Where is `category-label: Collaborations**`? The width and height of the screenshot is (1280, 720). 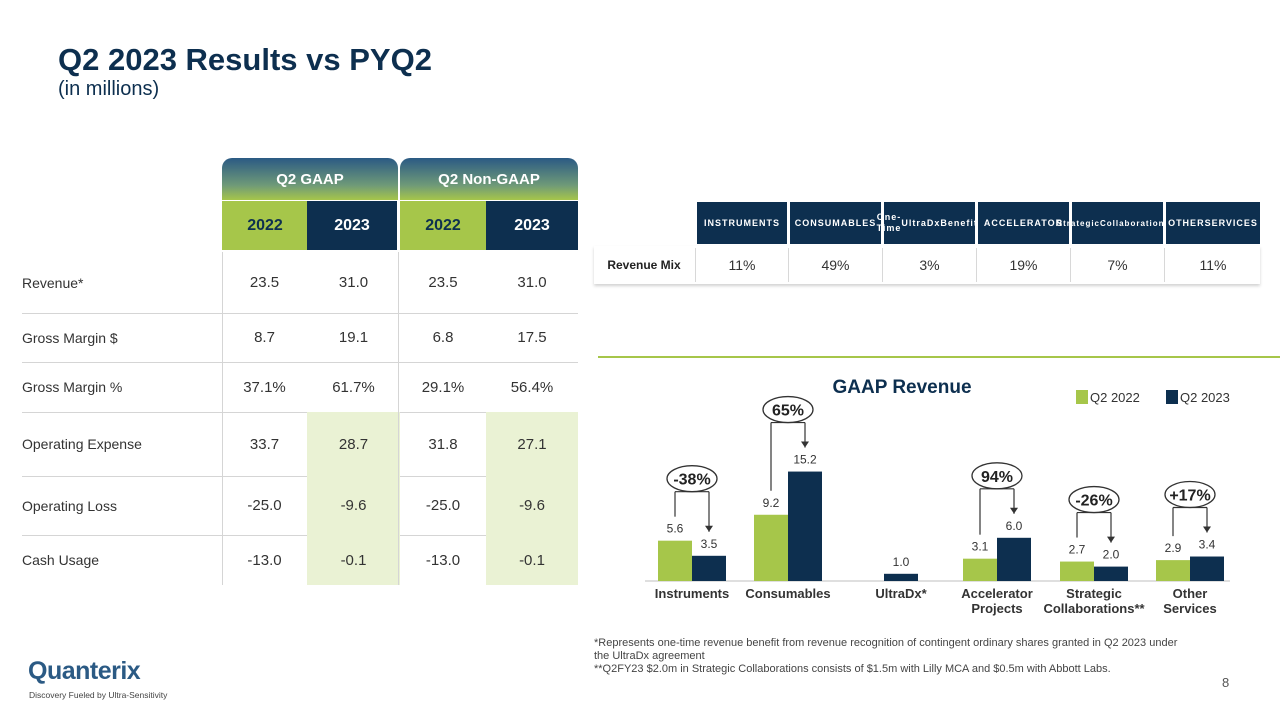
category-label: Collaborations** is located at coordinates (1094, 608).